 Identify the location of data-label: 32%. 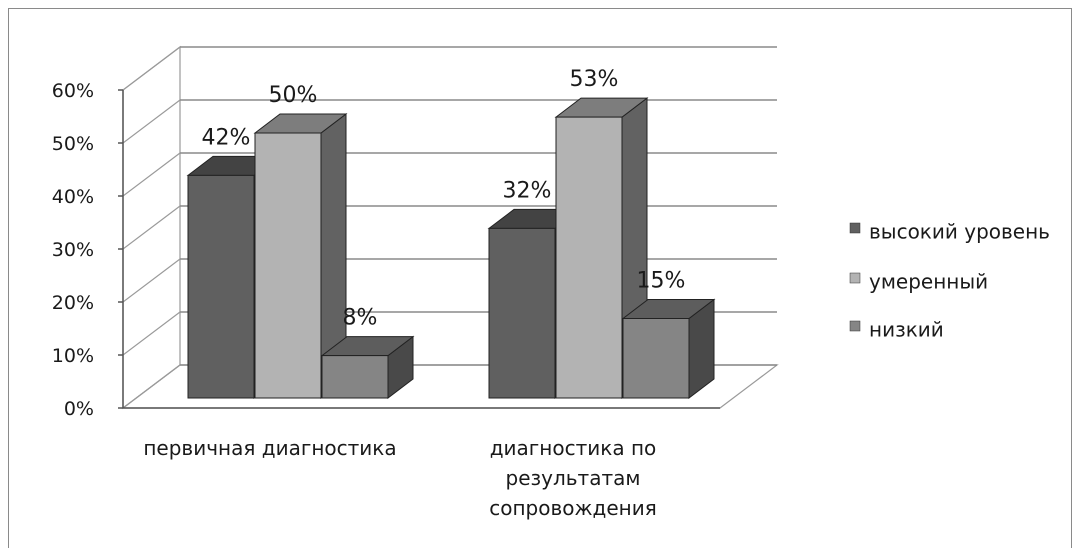
(527, 190).